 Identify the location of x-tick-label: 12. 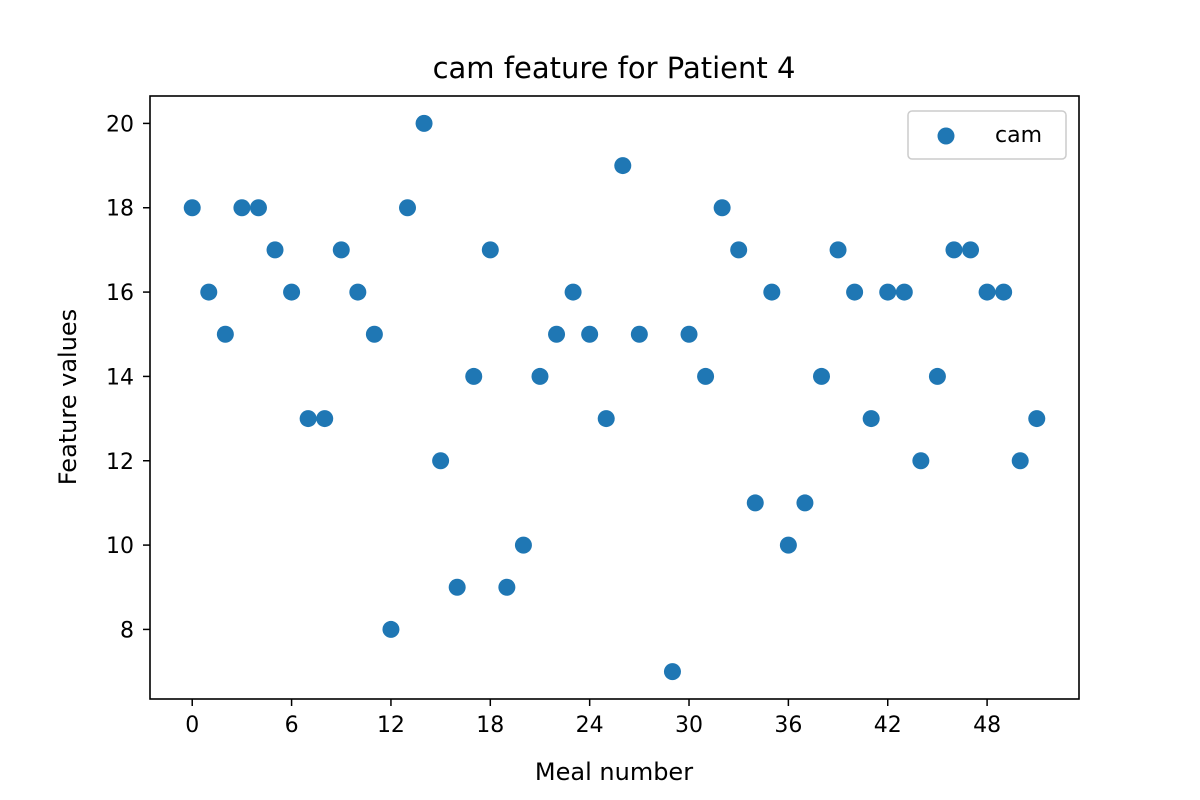
(391, 725).